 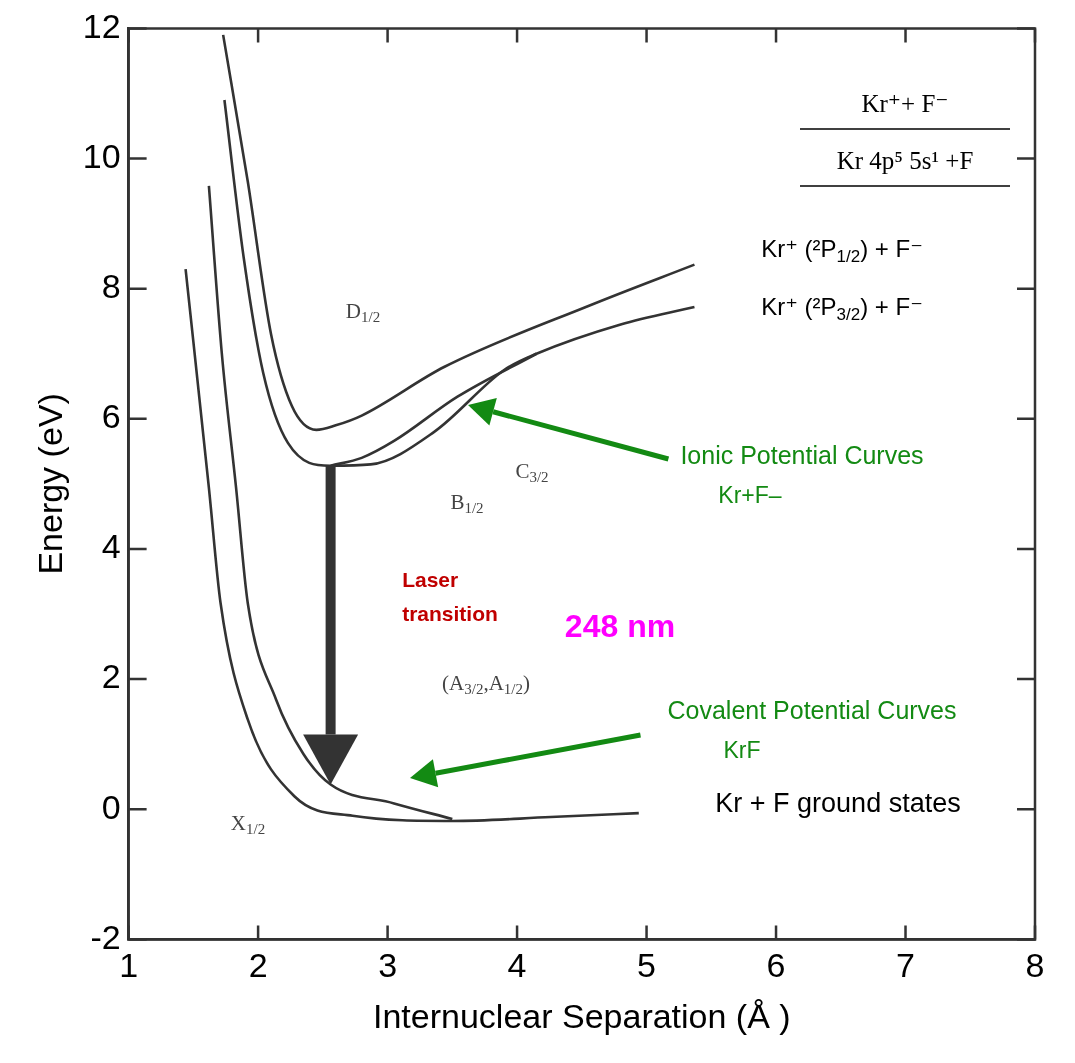 What do you see at coordinates (111, 806) in the screenshot?
I see `y-tick-label: 0` at bounding box center [111, 806].